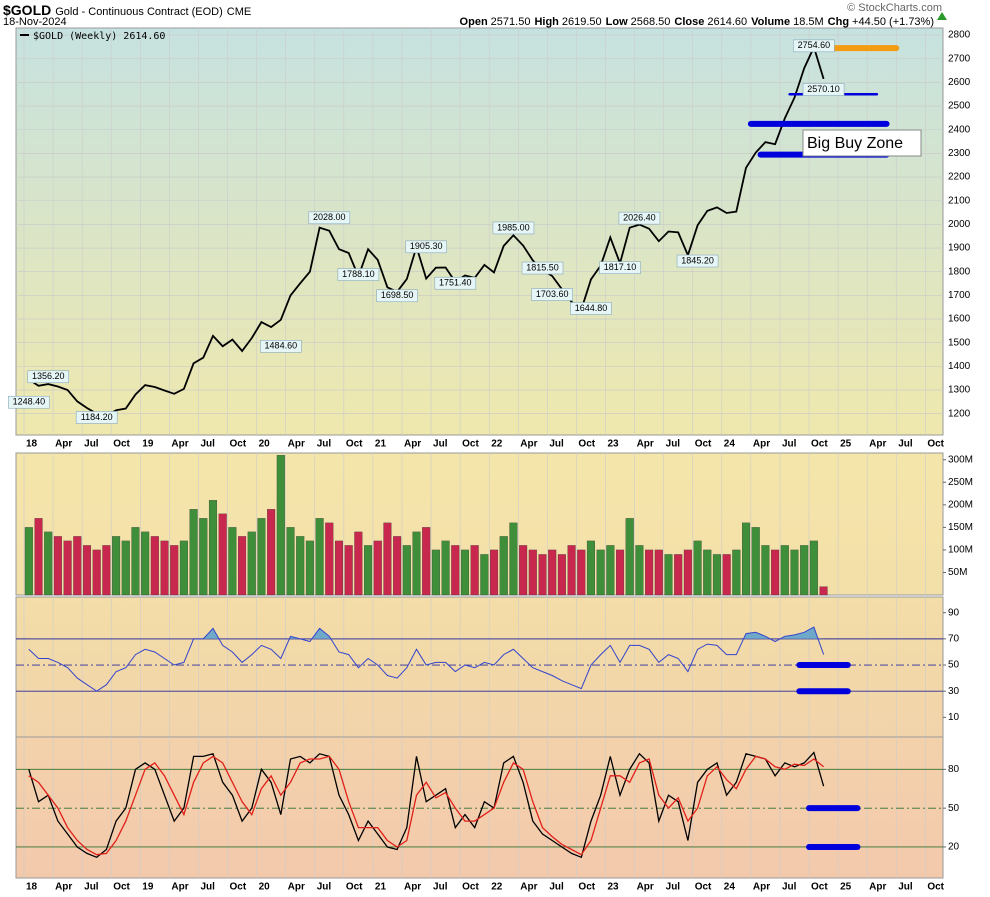 This screenshot has width=990, height=897. What do you see at coordinates (473, 22) in the screenshot?
I see `quote-label: Open` at bounding box center [473, 22].